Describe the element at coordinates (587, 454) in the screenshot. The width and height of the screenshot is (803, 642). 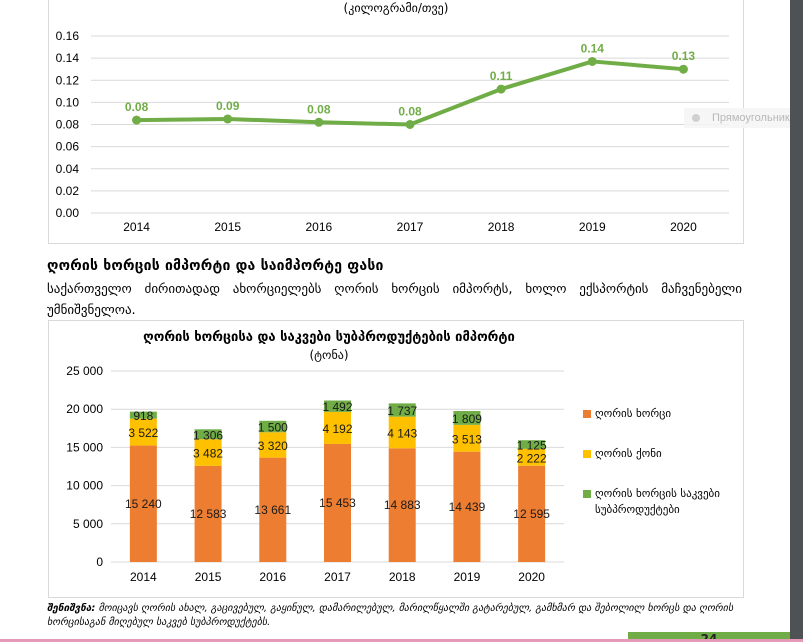
I see `legend-swatch-fat` at that location.